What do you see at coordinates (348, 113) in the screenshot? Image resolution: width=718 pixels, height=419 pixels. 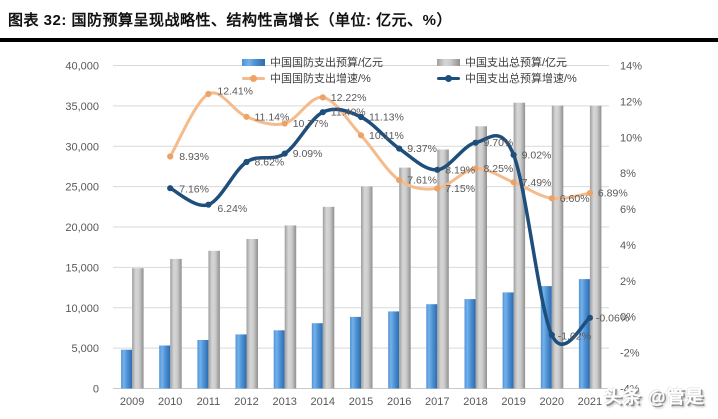 I see `data-label: 11.40%` at bounding box center [348, 113].